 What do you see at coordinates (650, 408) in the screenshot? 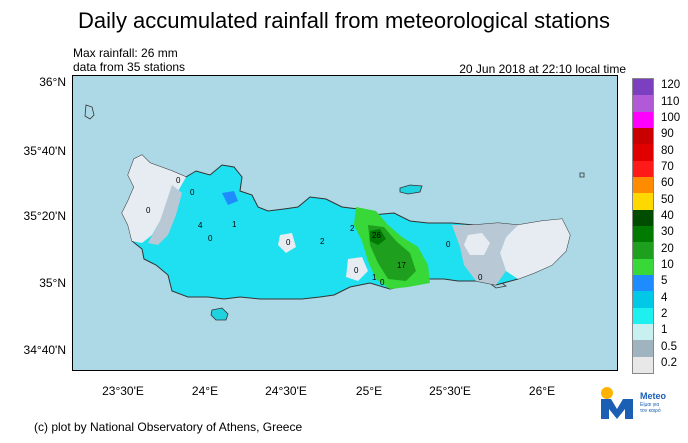
I see `meteo-logo-tagline: Είμαι για τον καιρό` at bounding box center [650, 408].